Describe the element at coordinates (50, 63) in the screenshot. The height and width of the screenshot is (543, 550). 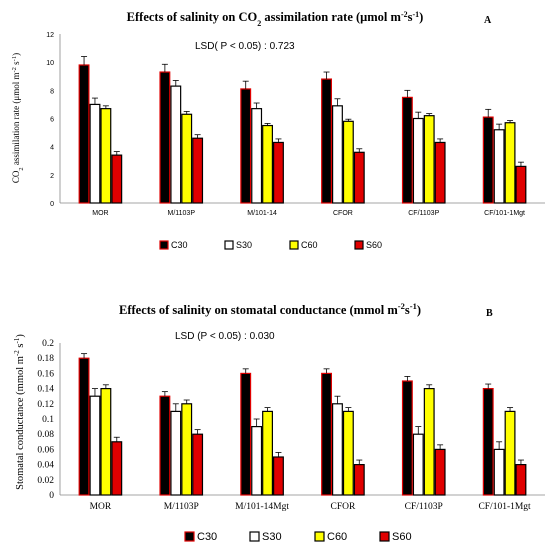
I see `chart-a-ytick-label: 10` at that location.